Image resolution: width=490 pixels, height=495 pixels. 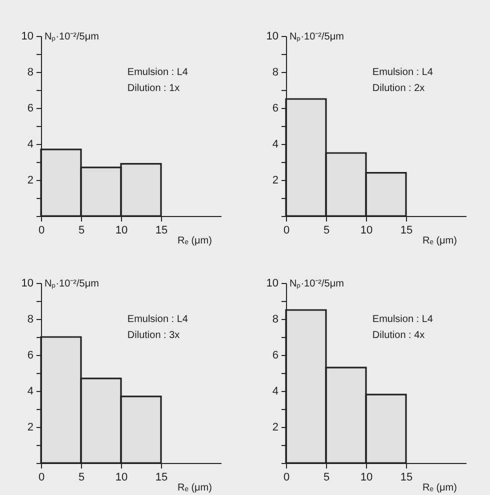 What do you see at coordinates (153, 335) in the screenshot?
I see `annotation: Dilution : 3x` at bounding box center [153, 335].